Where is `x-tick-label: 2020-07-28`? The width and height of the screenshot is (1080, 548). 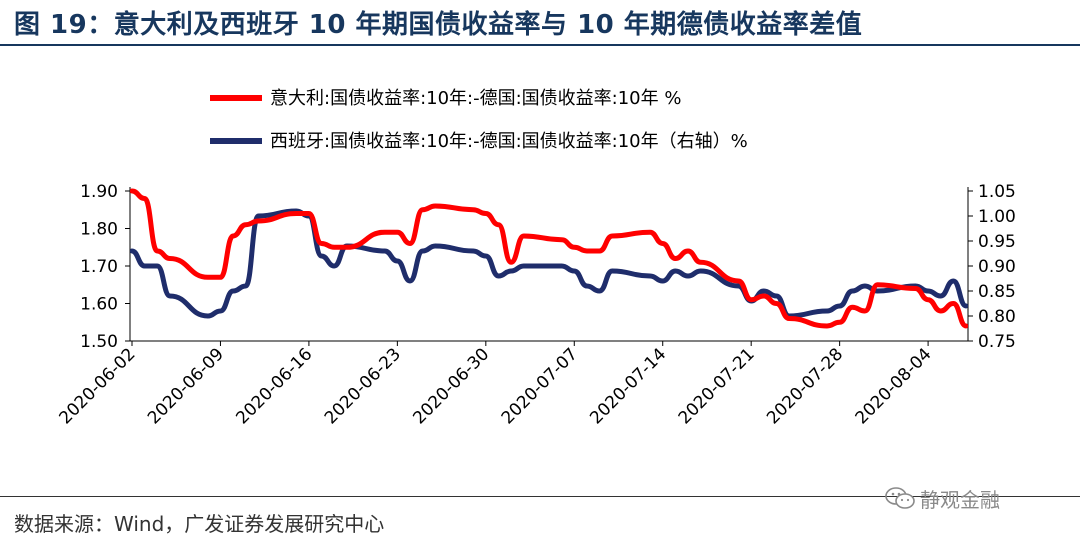
x-tick-label: 2020-07-28 is located at coordinates (805, 386).